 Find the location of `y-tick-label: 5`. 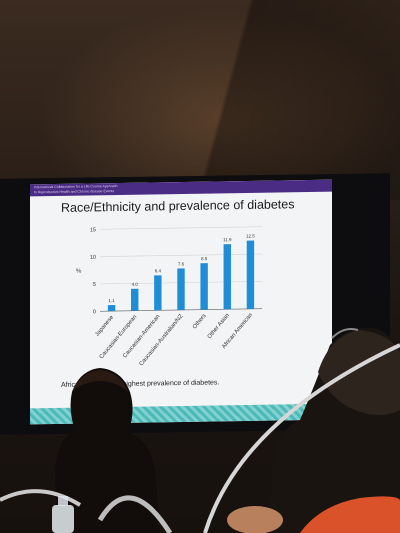

y-tick-label: 5 is located at coordinates (94, 285).